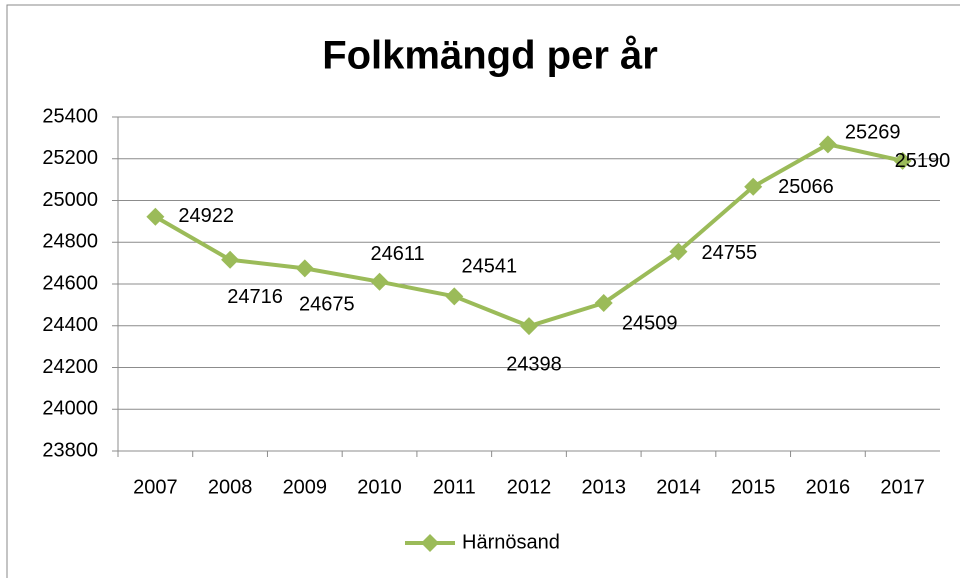 The height and width of the screenshot is (578, 960). What do you see at coordinates (454, 487) in the screenshot?
I see `x-tick-label: 2011` at bounding box center [454, 487].